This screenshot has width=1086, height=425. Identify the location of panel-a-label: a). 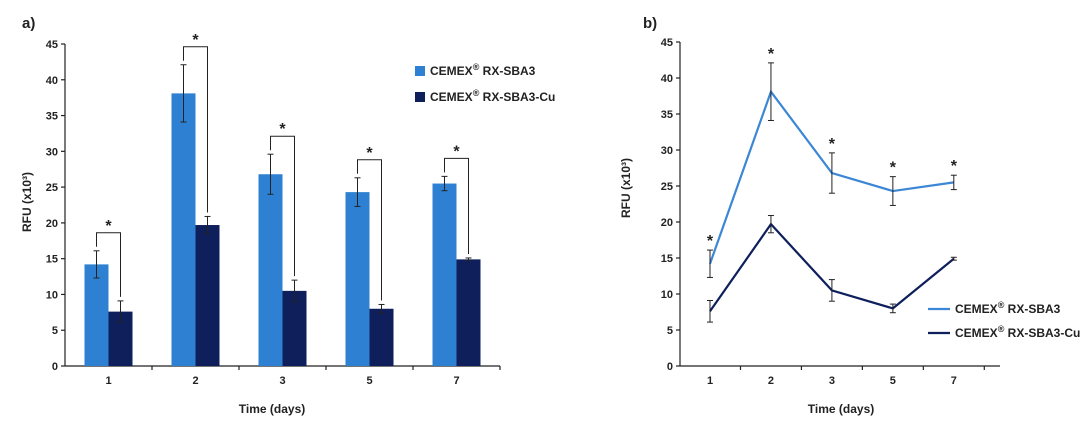
(28, 23).